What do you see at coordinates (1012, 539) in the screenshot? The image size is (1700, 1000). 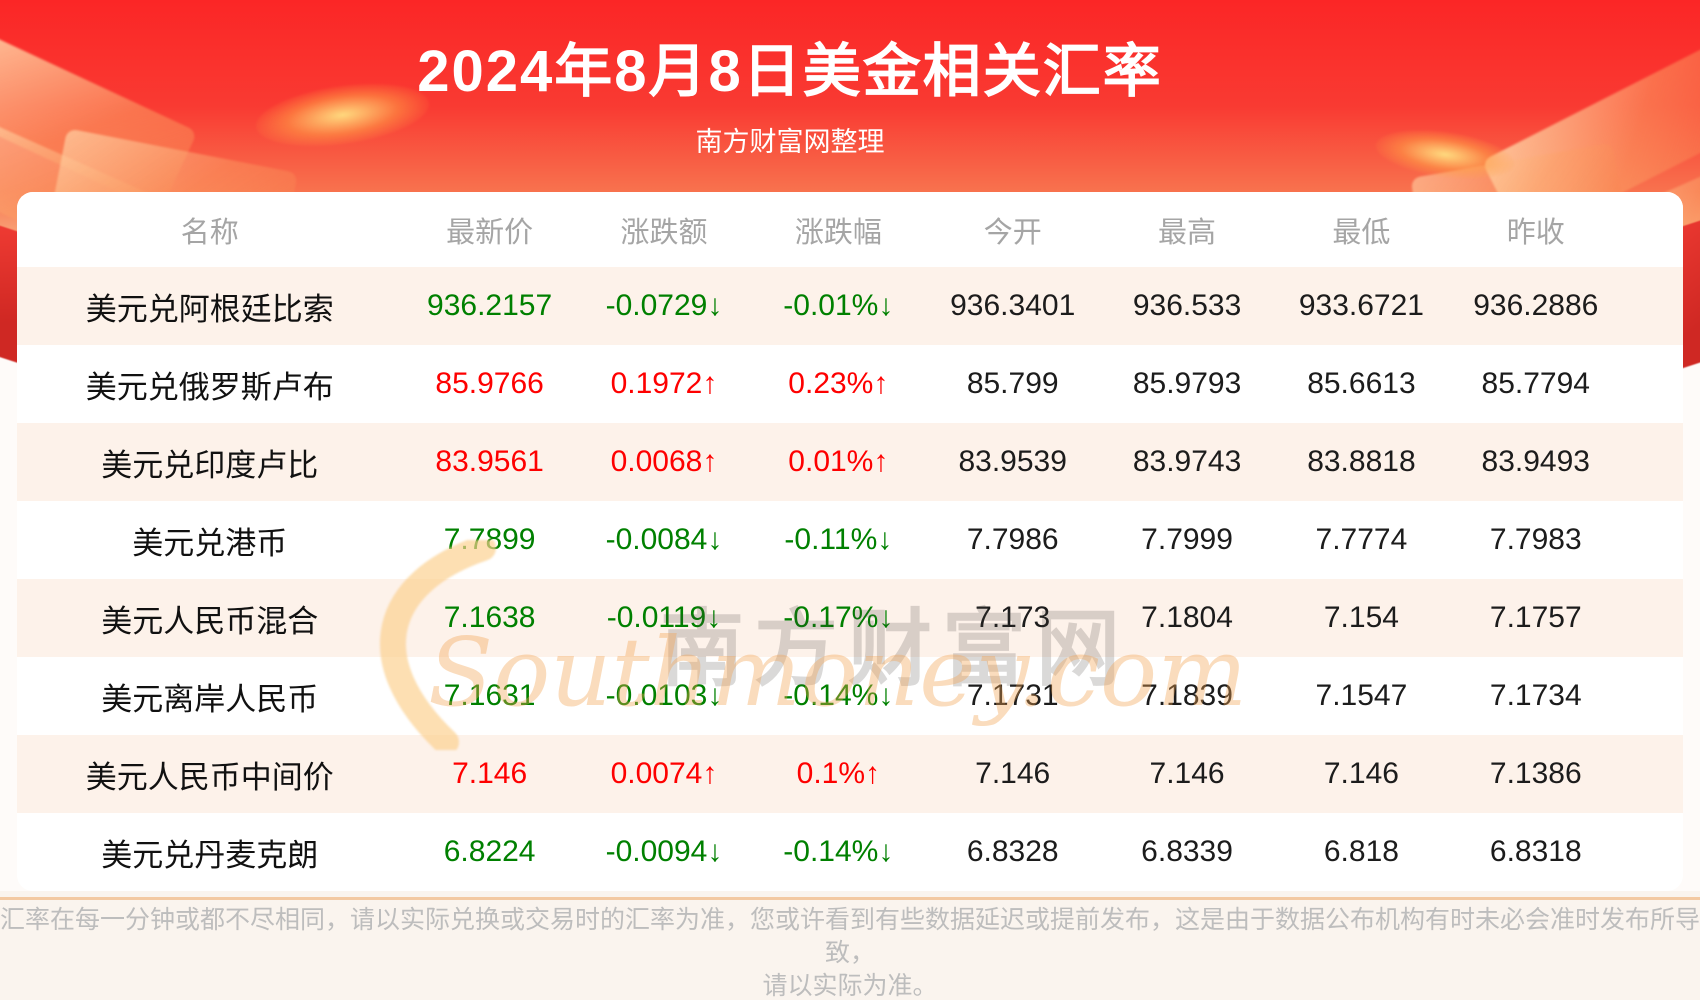 I see `open-price: 7.7986` at bounding box center [1012, 539].